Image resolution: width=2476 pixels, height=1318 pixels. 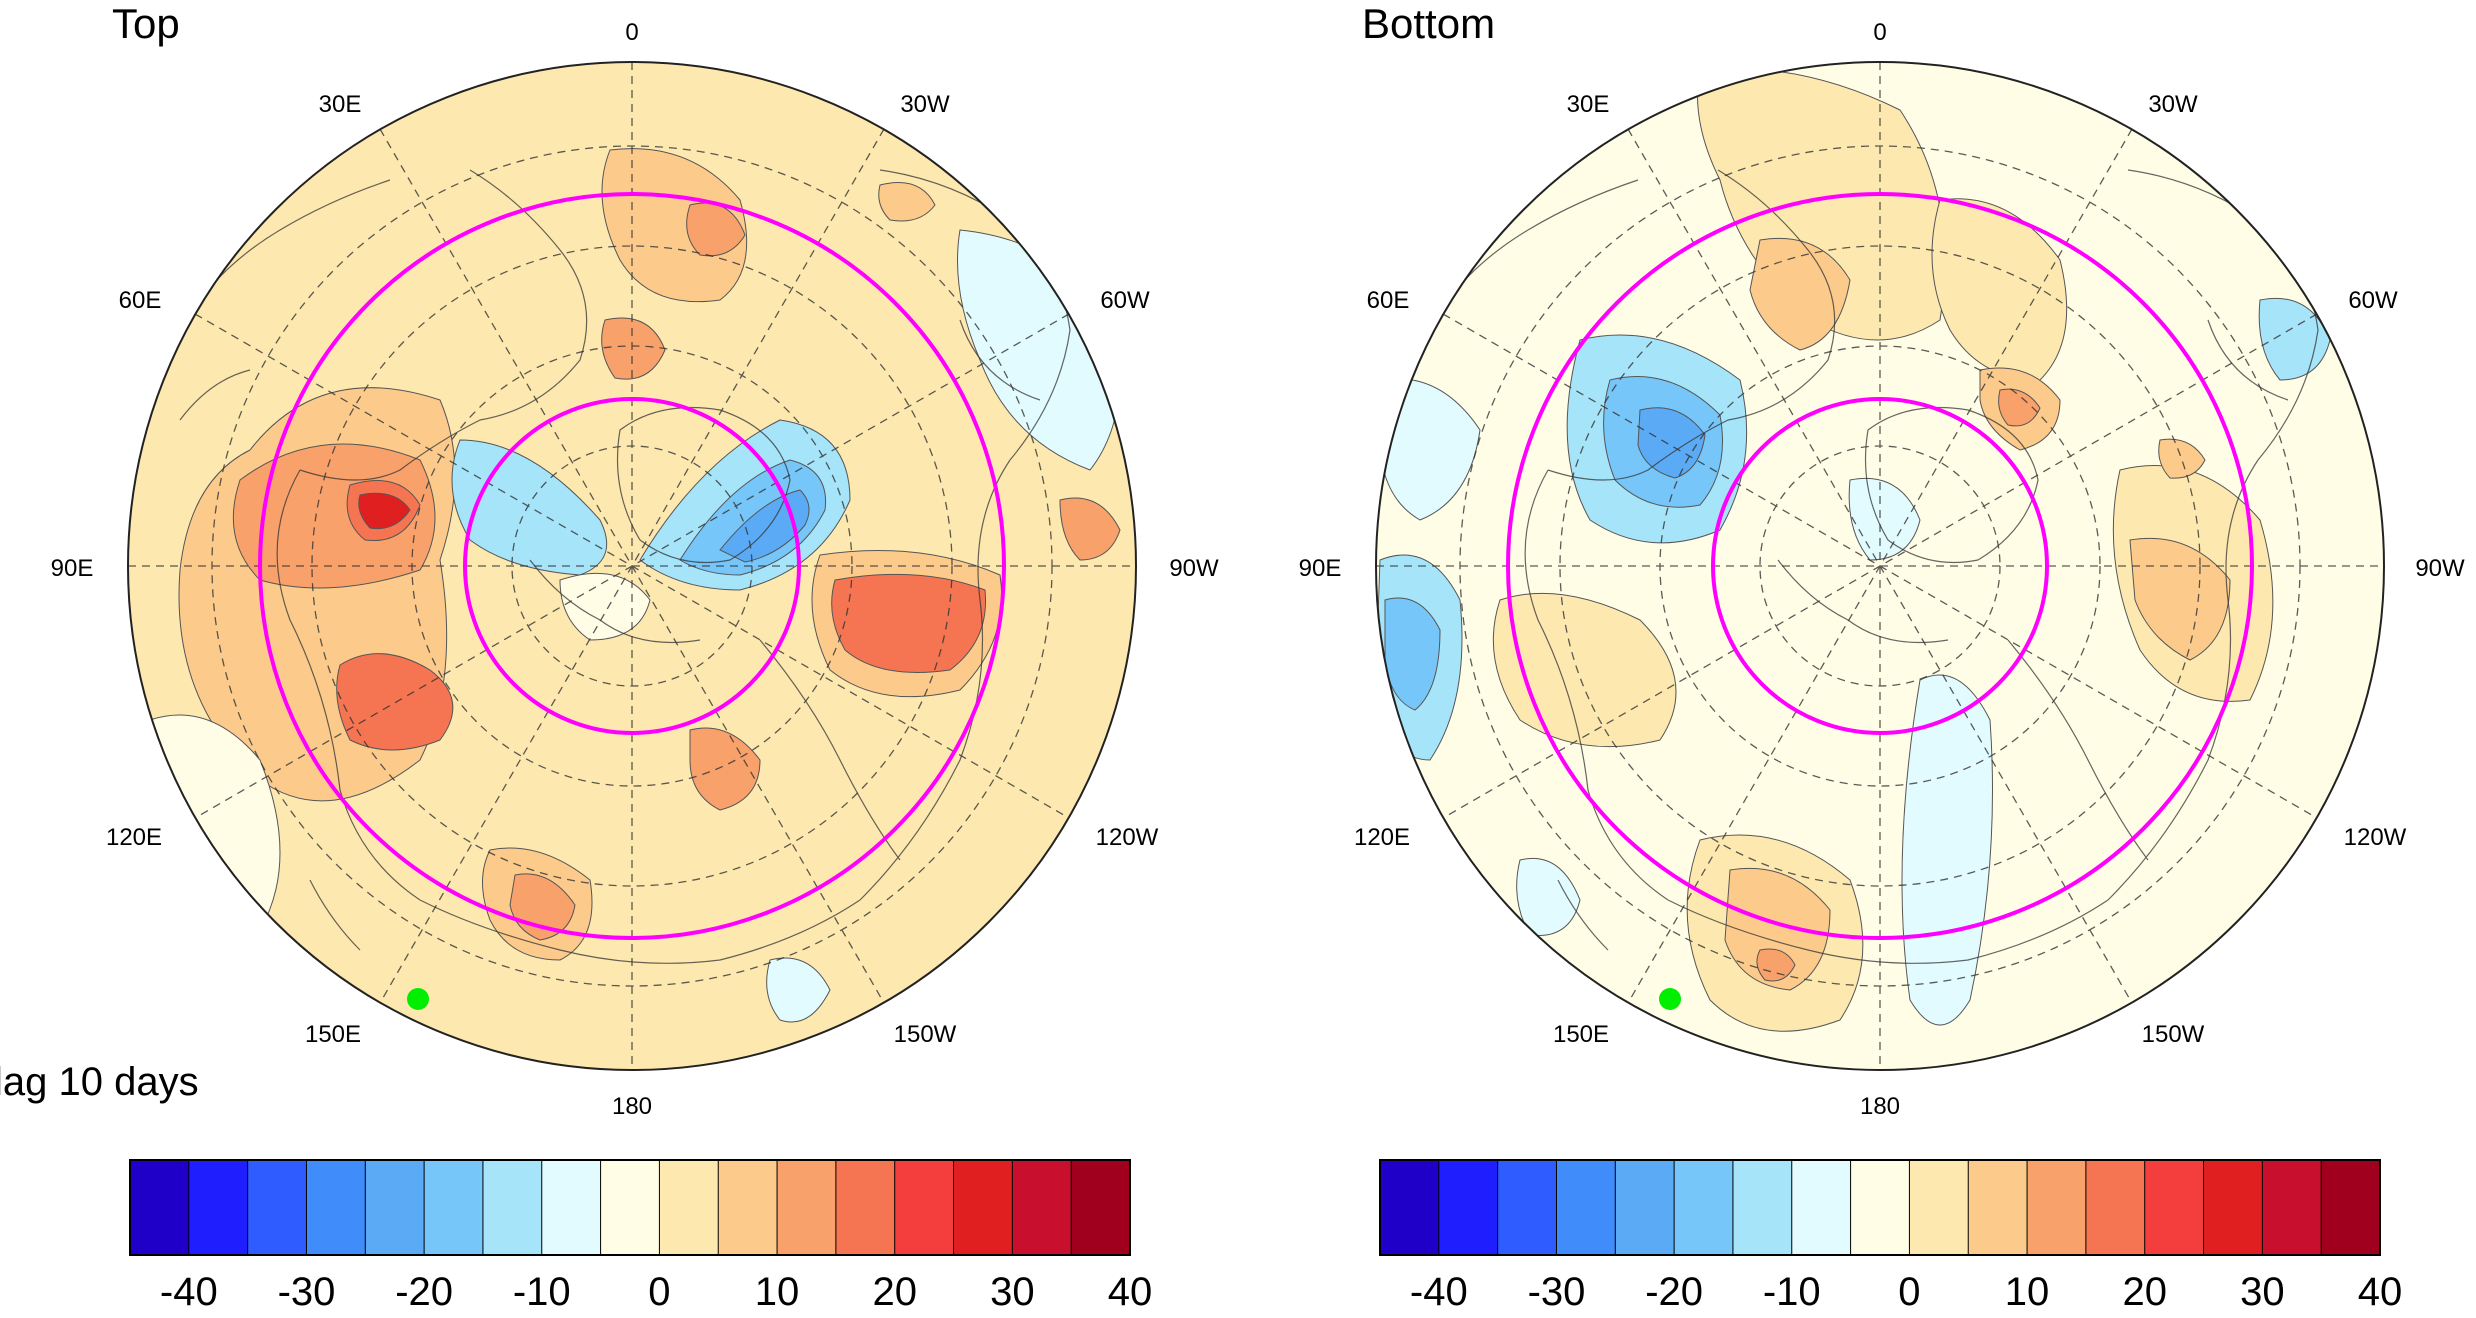 What do you see at coordinates (99, 1082) in the screenshot?
I see `figure-caption: lag 10 days` at bounding box center [99, 1082].